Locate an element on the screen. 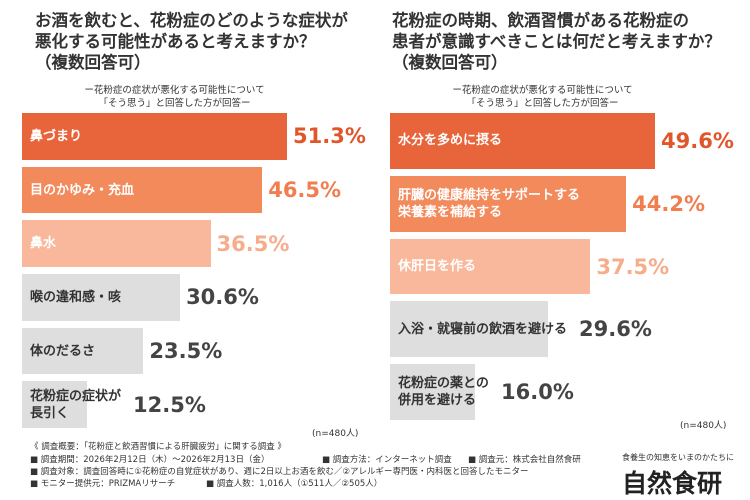 This screenshot has height=500, width=750. value-label: 37.5% is located at coordinates (633, 266).